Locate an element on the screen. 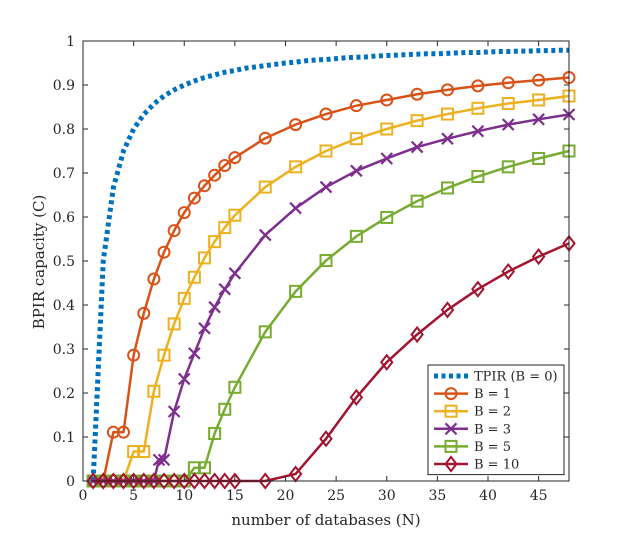  legend-entry-1: B = 1 is located at coordinates (492, 394).